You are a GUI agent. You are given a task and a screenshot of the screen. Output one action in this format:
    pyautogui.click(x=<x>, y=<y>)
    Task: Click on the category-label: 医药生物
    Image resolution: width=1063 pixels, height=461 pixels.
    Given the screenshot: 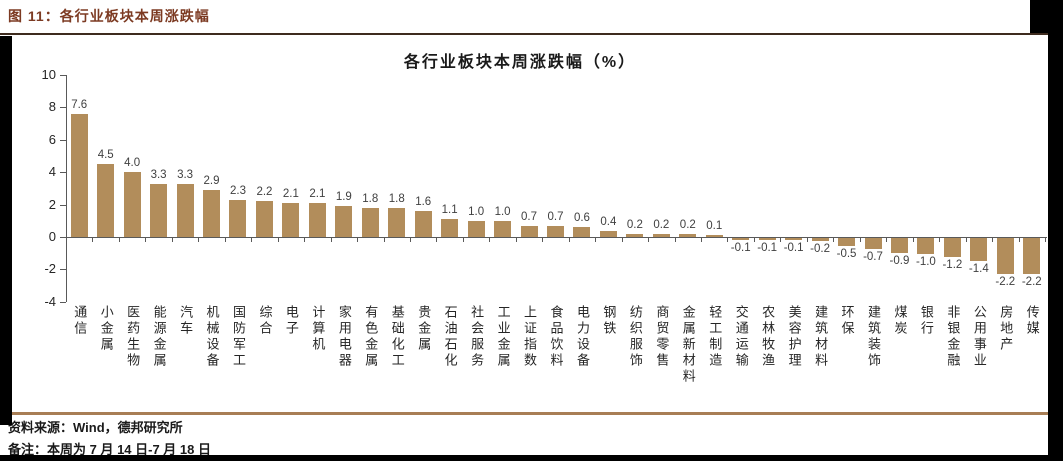 What is the action you would take?
    pyautogui.click(x=133, y=337)
    